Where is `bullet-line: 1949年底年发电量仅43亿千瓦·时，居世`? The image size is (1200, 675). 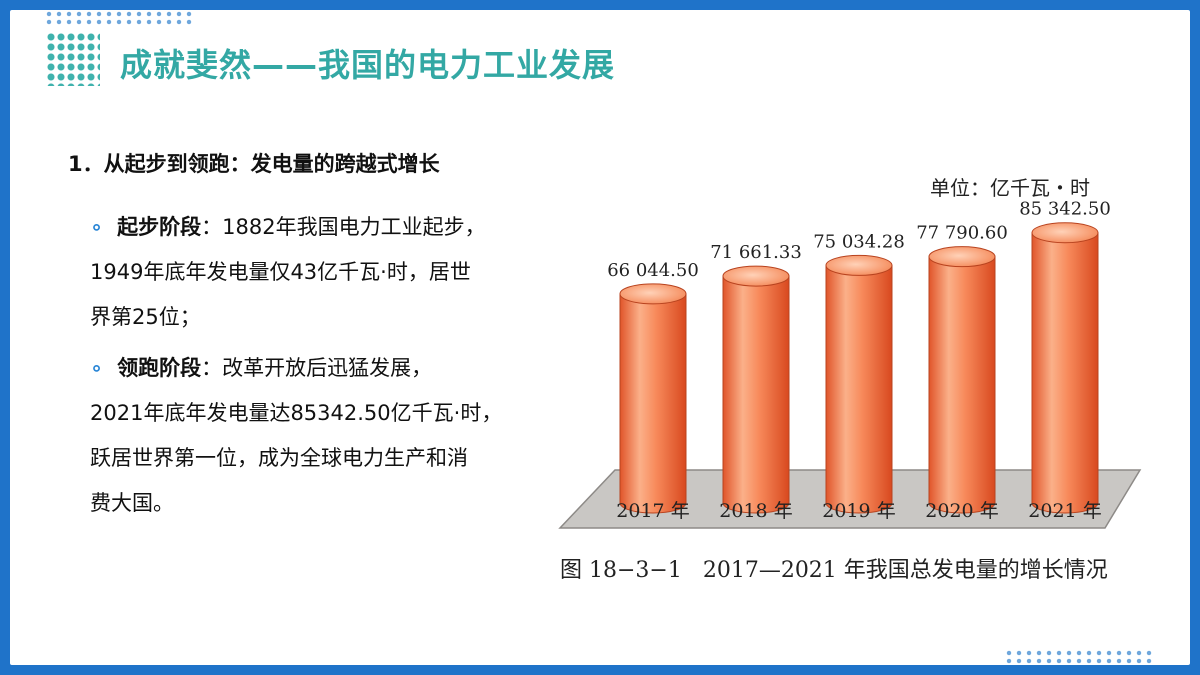 bullet-line: 1949年底年发电量仅43亿千瓦·时，居世 is located at coordinates (280, 272).